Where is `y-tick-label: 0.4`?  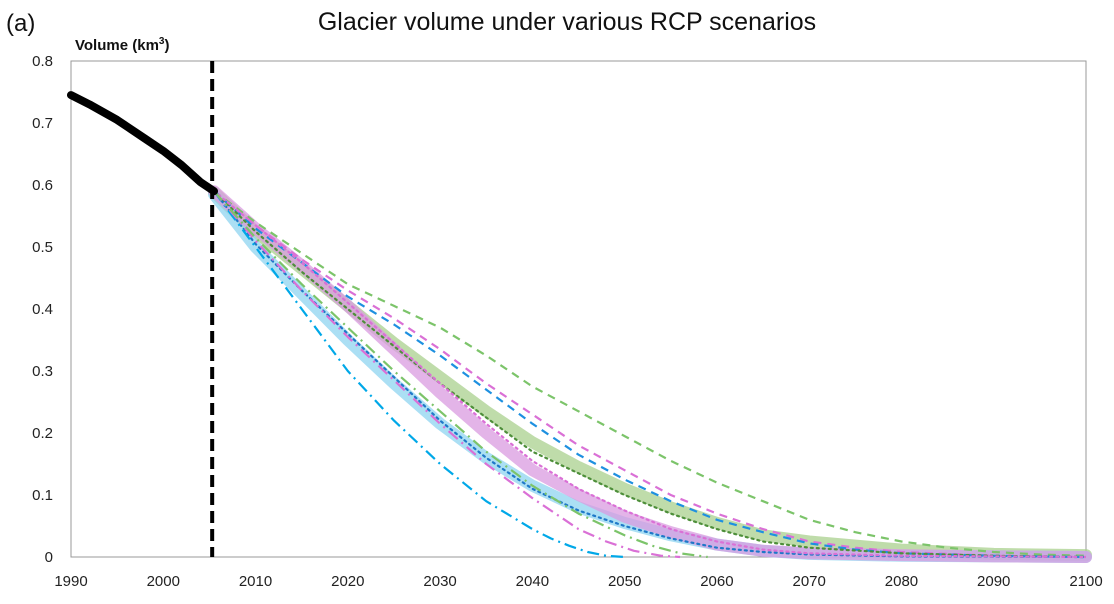
y-tick-label: 0.4 is located at coordinates (42, 309).